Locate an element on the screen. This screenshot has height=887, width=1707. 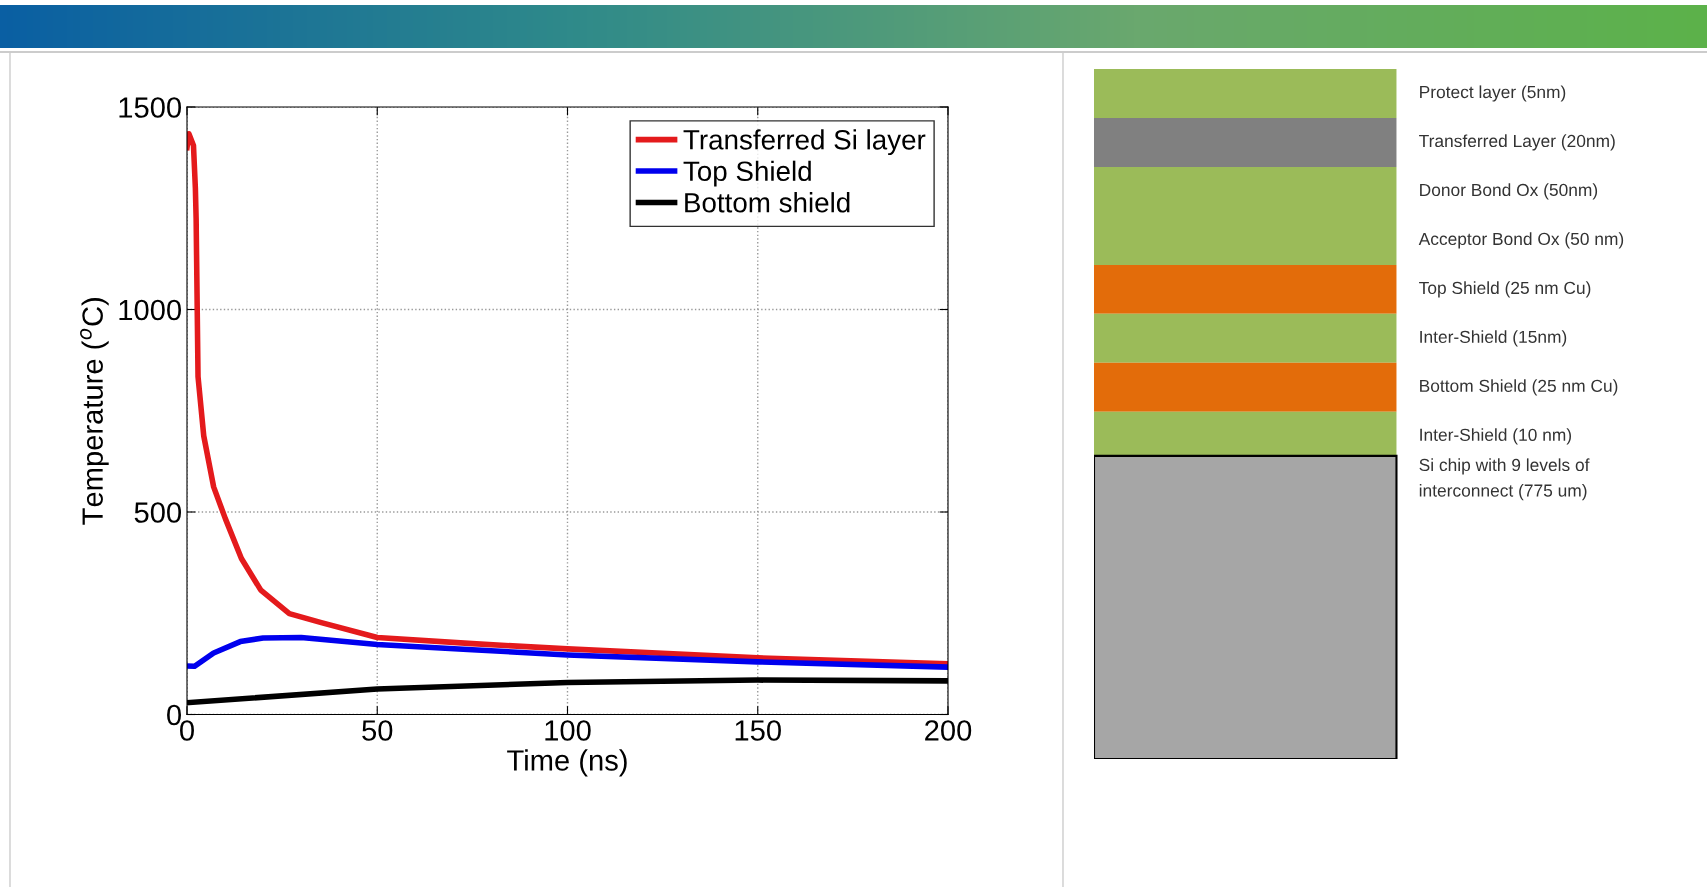
x-tick-label: 200 is located at coordinates (948, 730).